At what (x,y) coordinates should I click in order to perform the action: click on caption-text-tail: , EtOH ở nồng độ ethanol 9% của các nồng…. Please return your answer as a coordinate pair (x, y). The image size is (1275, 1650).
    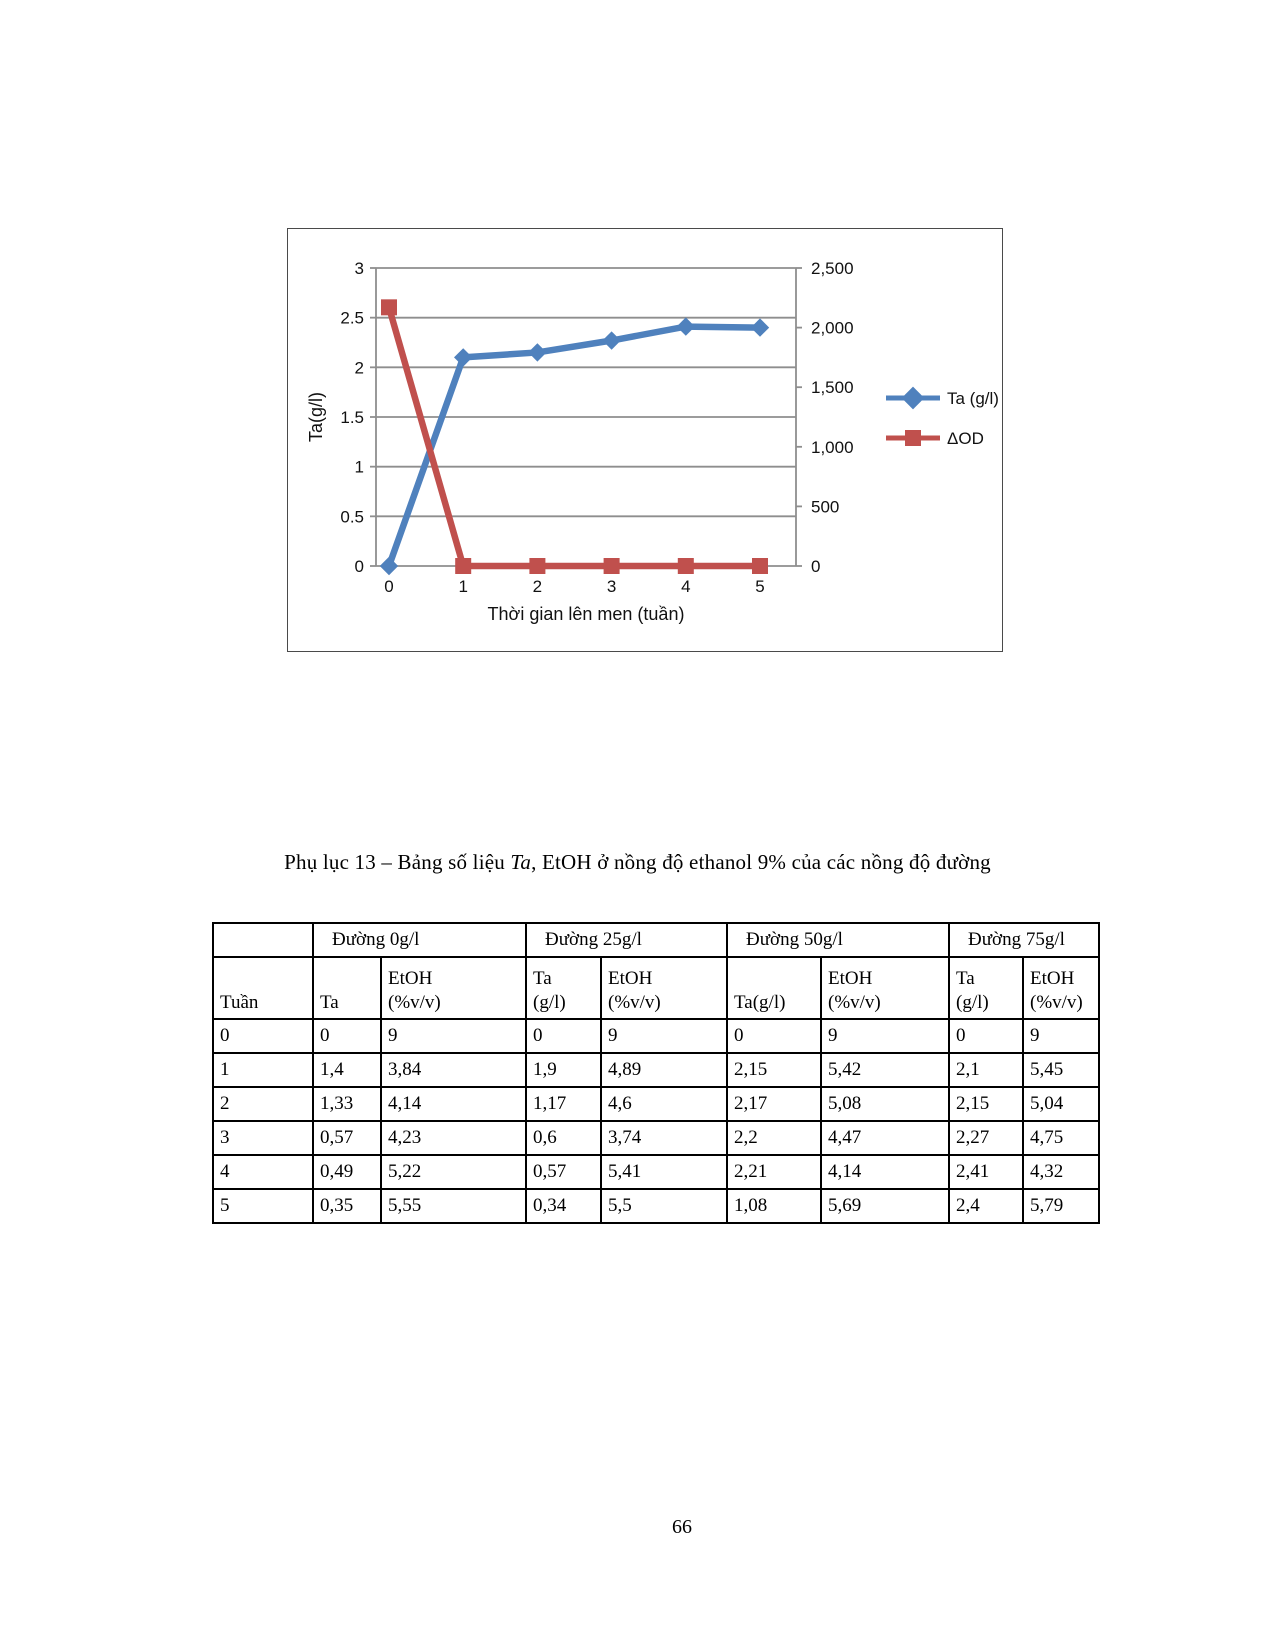
    Looking at the image, I should click on (761, 862).